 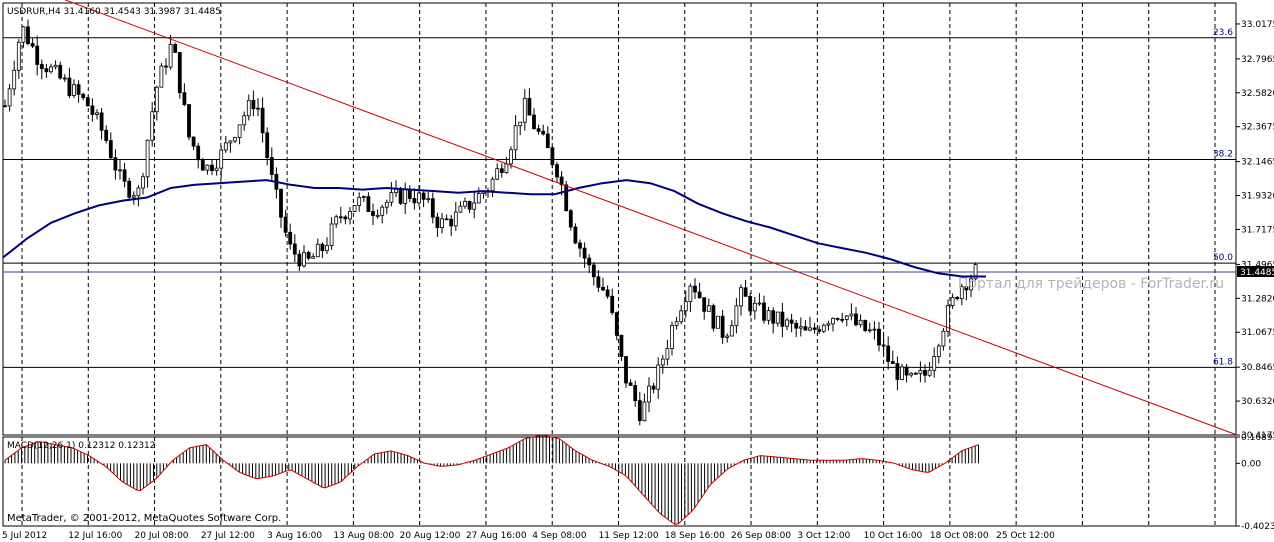 What do you see at coordinates (1257, 128) in the screenshot?
I see `price-tick-label: 32.3675` at bounding box center [1257, 128].